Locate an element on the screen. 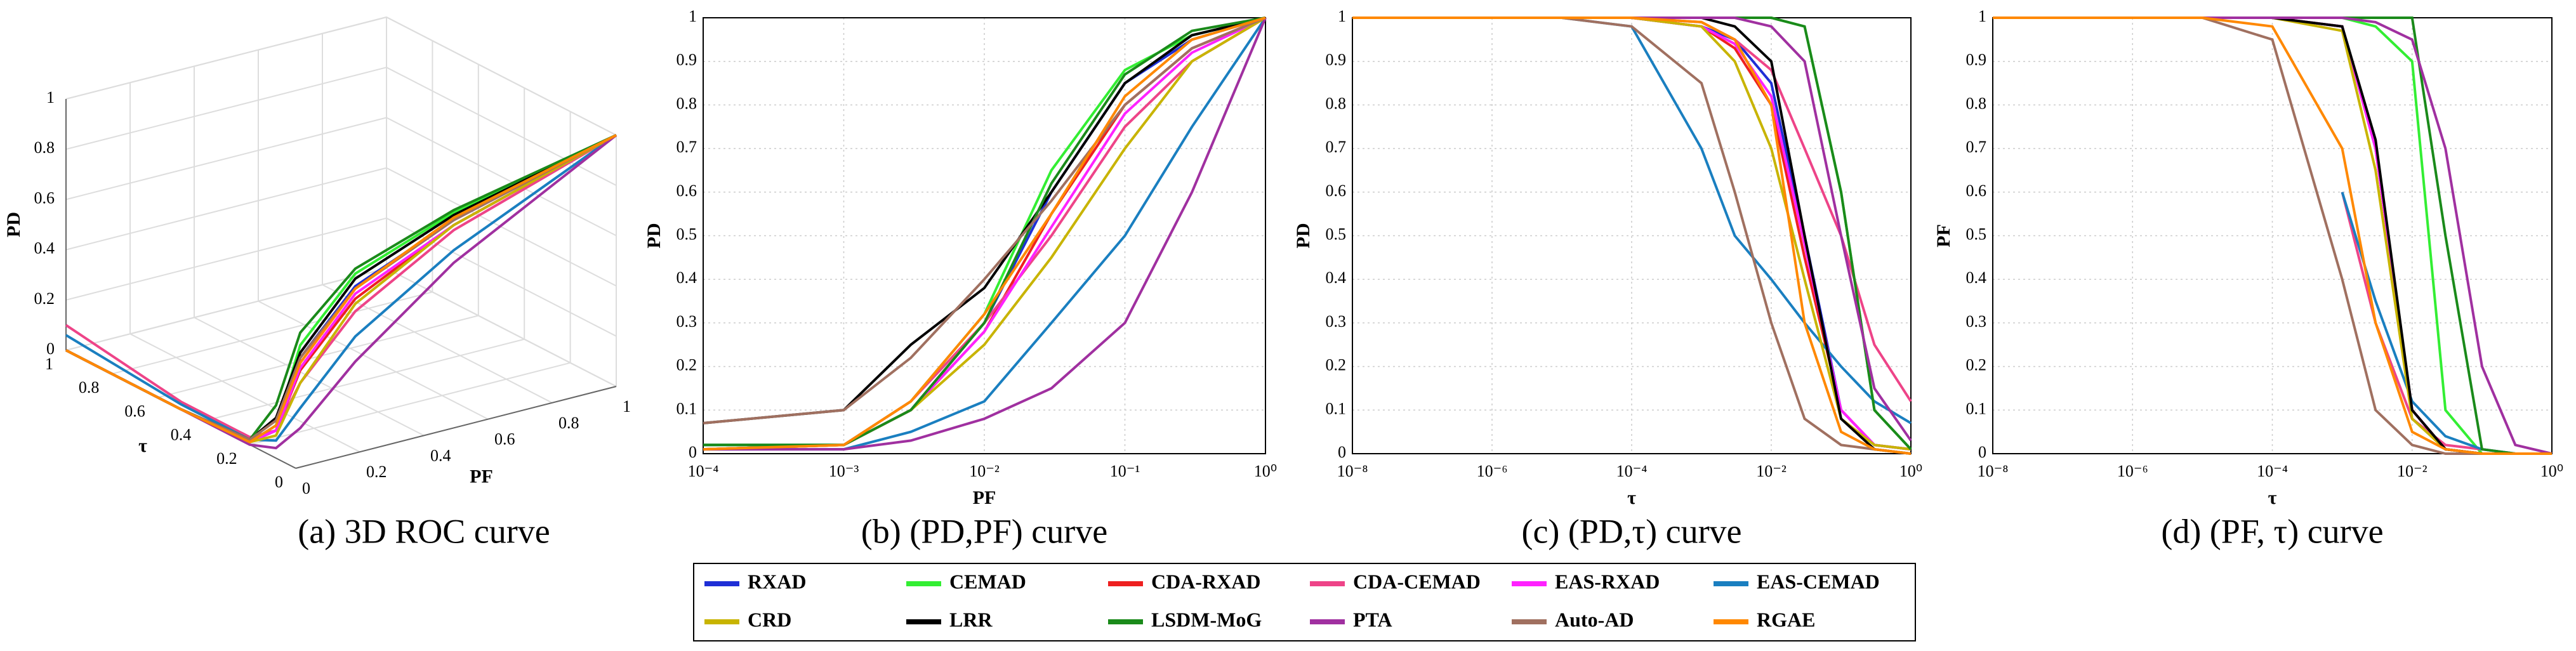  axis-line is located at coordinates (456, 427).